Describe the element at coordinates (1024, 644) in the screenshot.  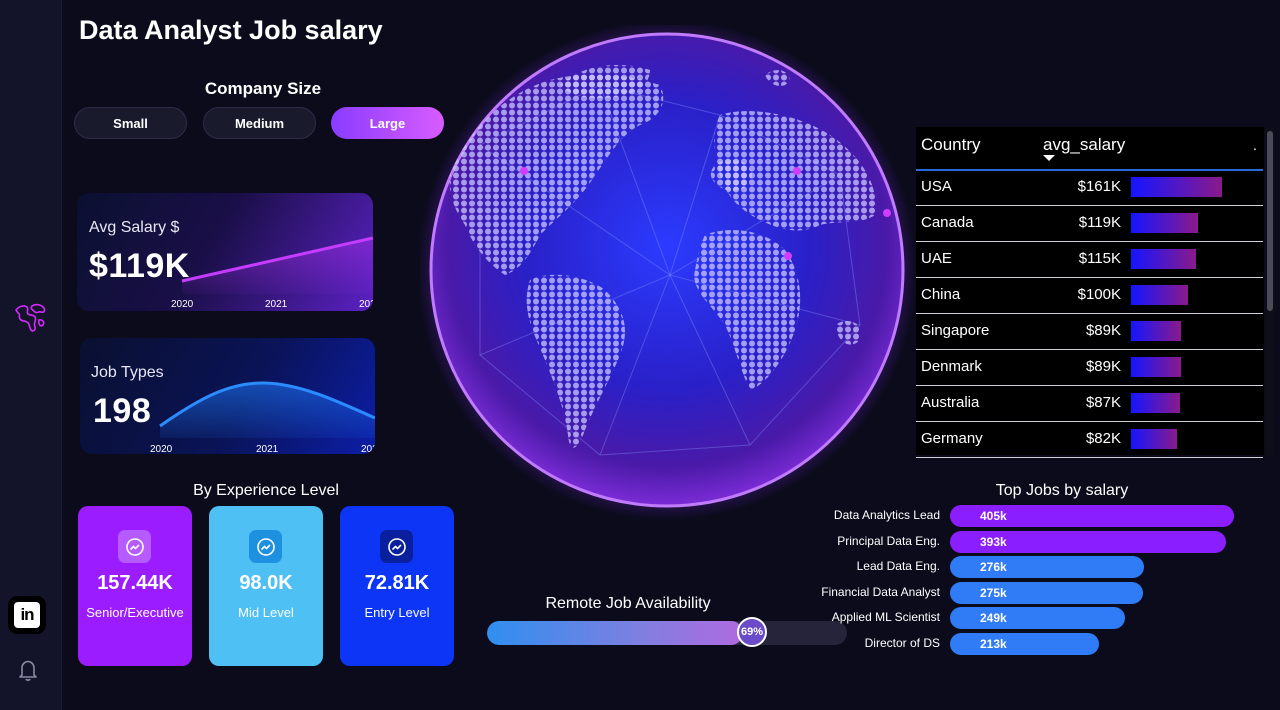
I see `job-salary-bar: 213k` at that location.